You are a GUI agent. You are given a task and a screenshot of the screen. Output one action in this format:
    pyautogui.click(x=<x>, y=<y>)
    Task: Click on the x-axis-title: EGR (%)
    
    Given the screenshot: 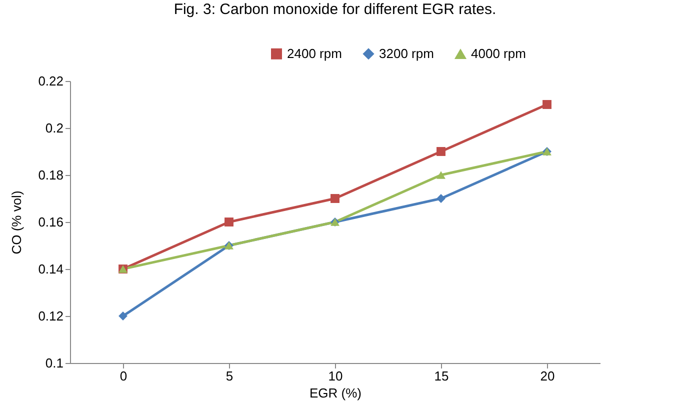 What is the action you would take?
    pyautogui.click(x=336, y=393)
    